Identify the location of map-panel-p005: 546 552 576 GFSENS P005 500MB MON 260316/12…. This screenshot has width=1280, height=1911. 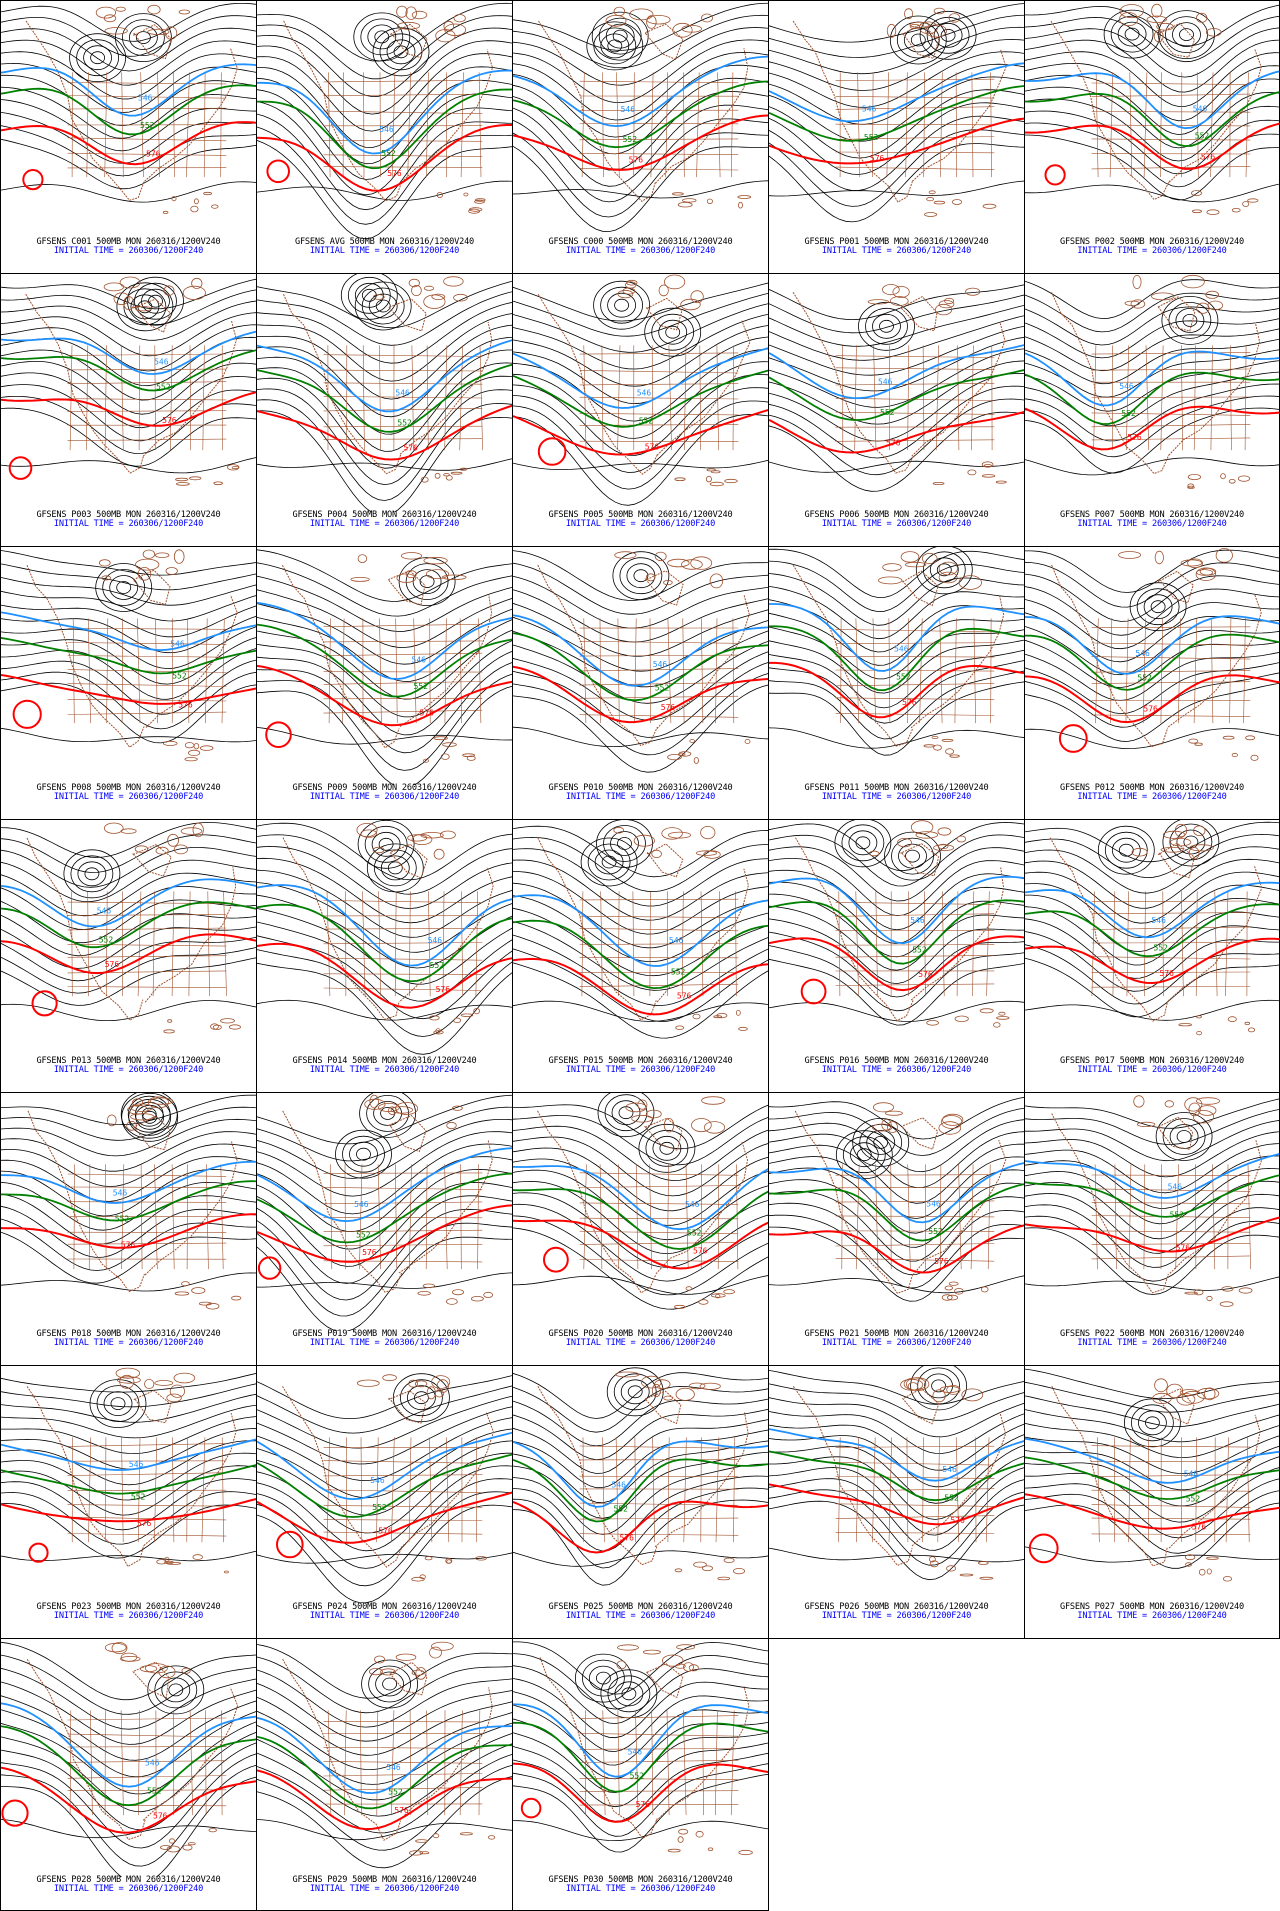
(640, 410).